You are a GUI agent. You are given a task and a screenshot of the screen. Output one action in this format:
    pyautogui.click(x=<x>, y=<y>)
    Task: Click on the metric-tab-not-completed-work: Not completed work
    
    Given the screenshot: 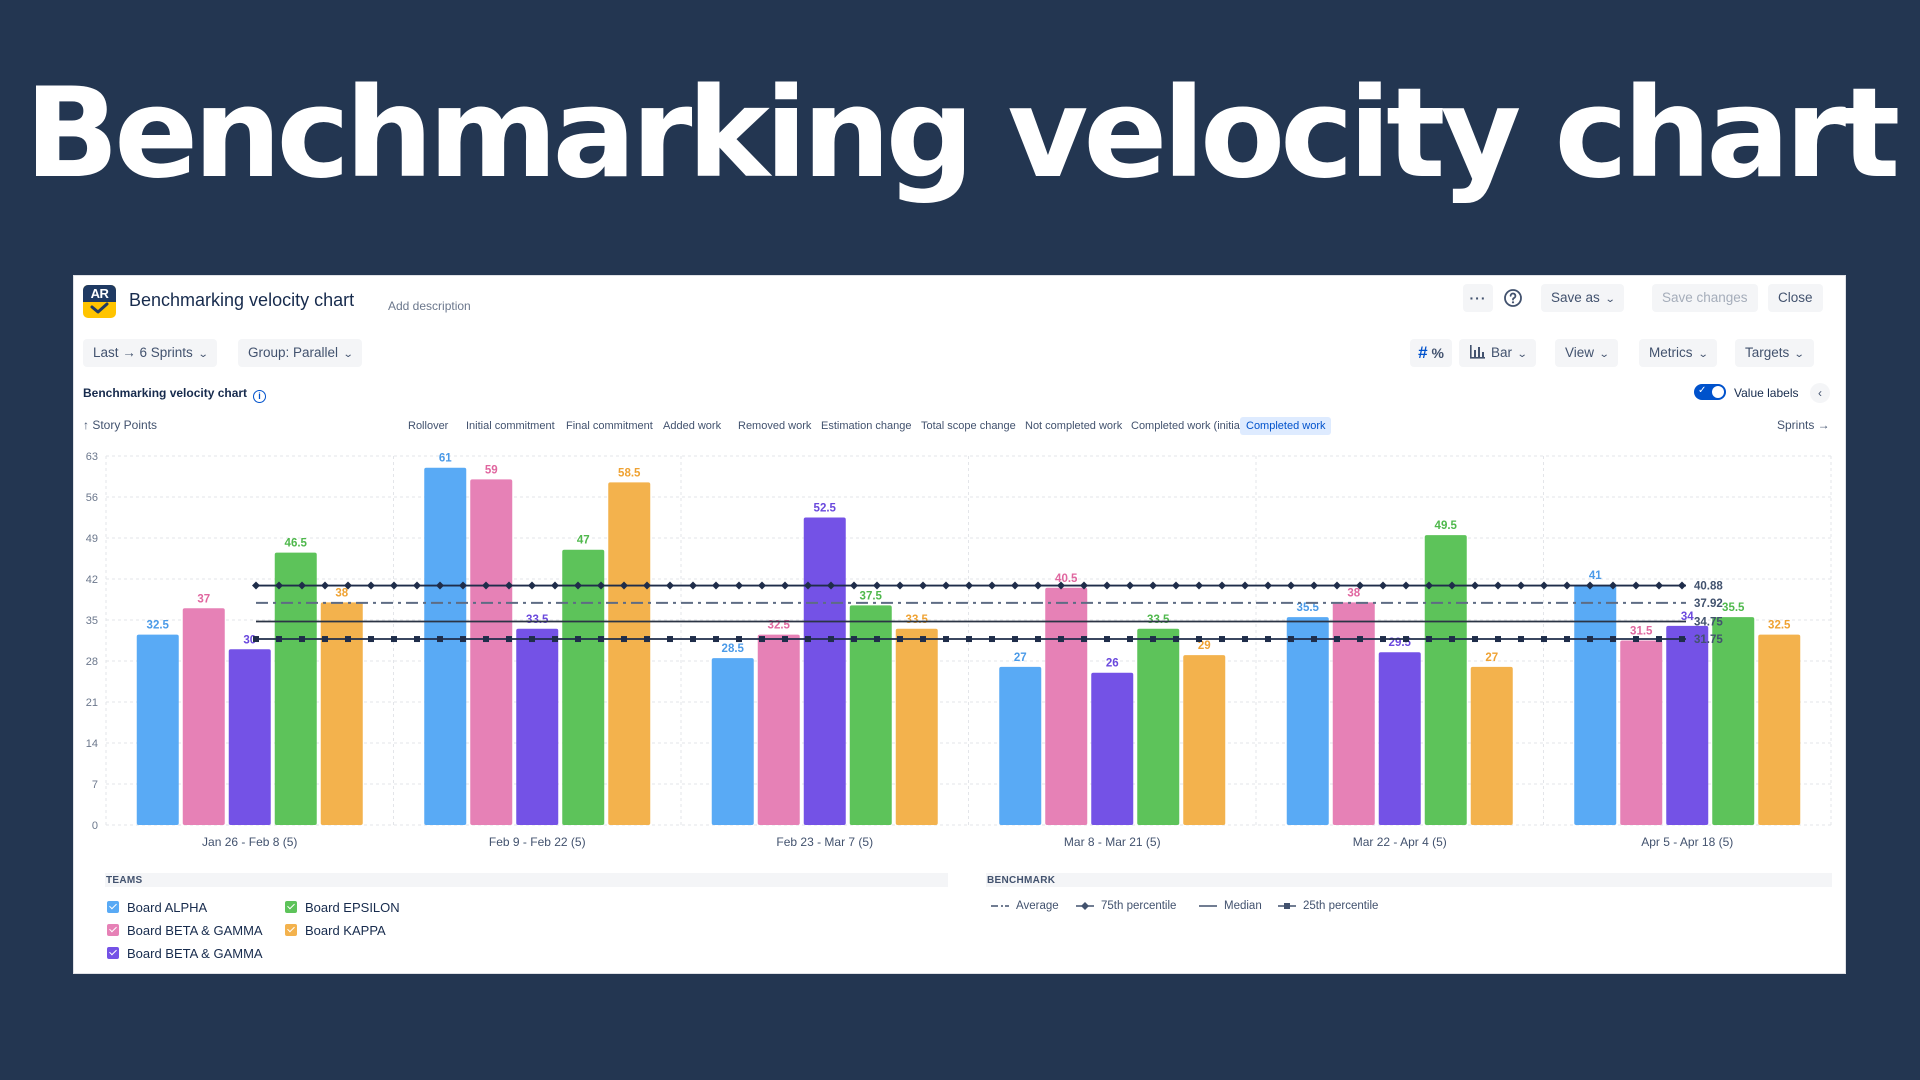 What is the action you would take?
    pyautogui.click(x=1074, y=426)
    